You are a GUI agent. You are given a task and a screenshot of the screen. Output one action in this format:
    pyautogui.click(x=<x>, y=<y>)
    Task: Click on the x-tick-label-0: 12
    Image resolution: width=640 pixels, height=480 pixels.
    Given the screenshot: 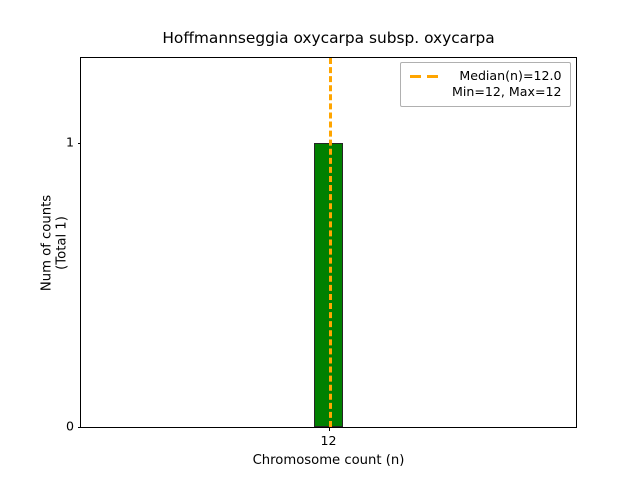 What is the action you would take?
    pyautogui.click(x=328, y=440)
    